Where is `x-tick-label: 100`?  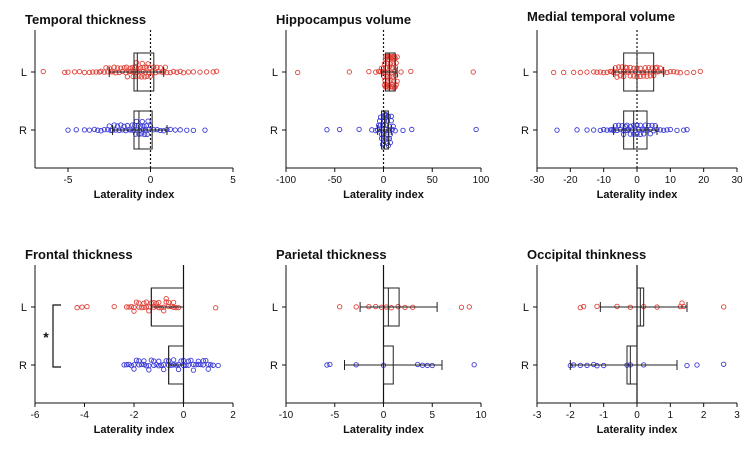 x-tick-label: 100 is located at coordinates (481, 180).